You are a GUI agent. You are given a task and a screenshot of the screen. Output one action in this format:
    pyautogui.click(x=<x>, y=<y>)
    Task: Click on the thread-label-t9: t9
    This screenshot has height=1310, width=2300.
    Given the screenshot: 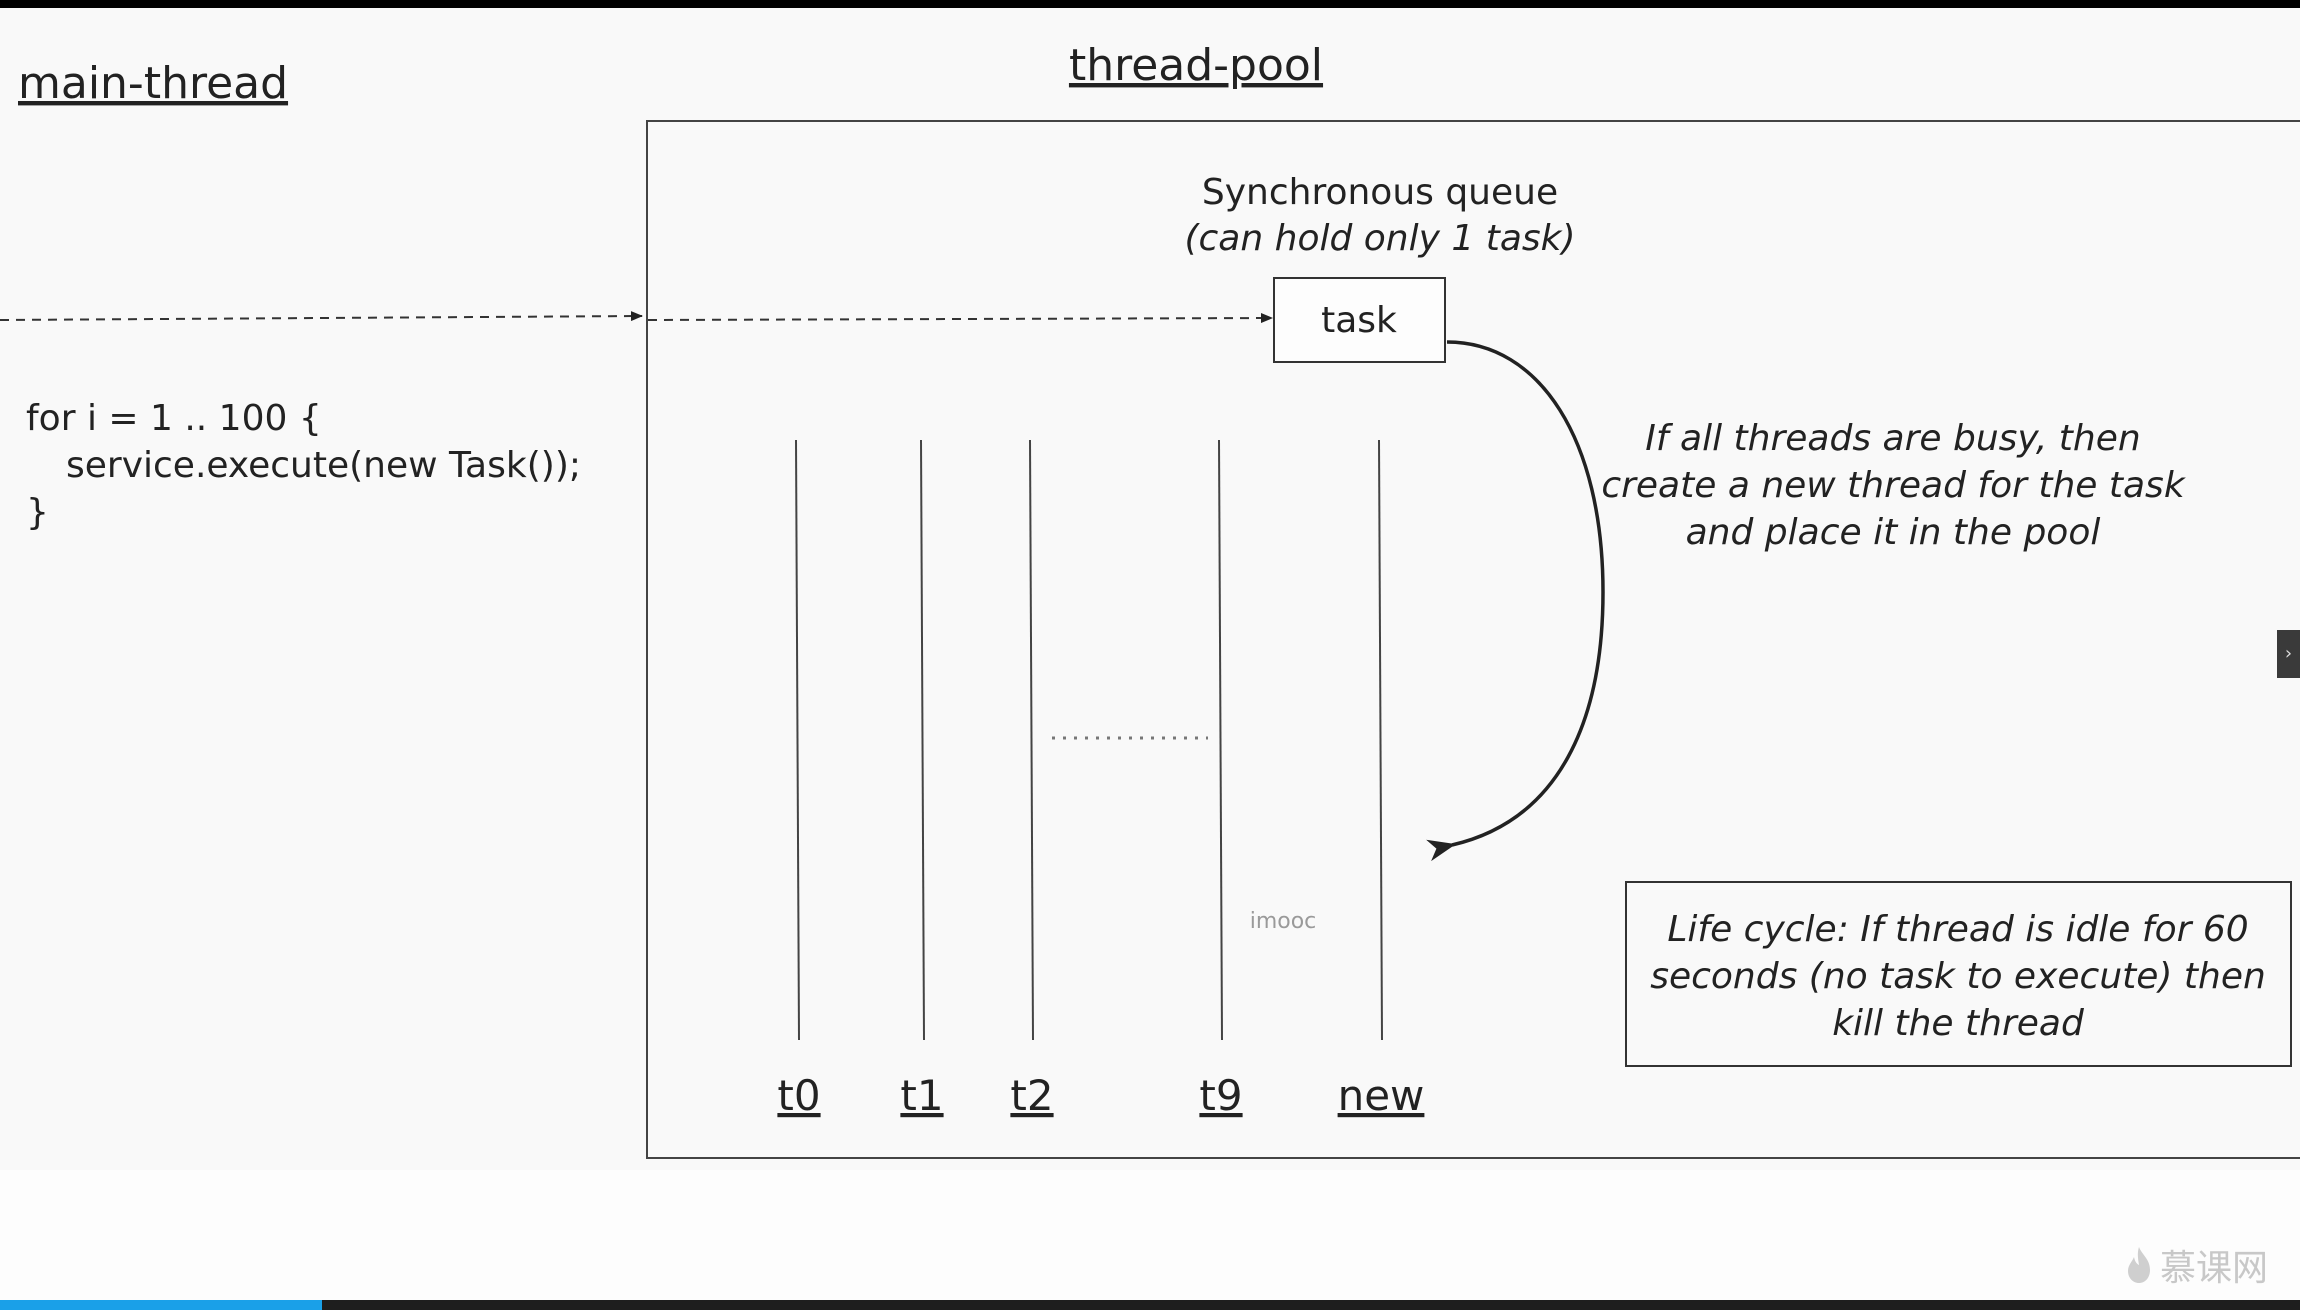 What is the action you would take?
    pyautogui.click(x=1220, y=1095)
    